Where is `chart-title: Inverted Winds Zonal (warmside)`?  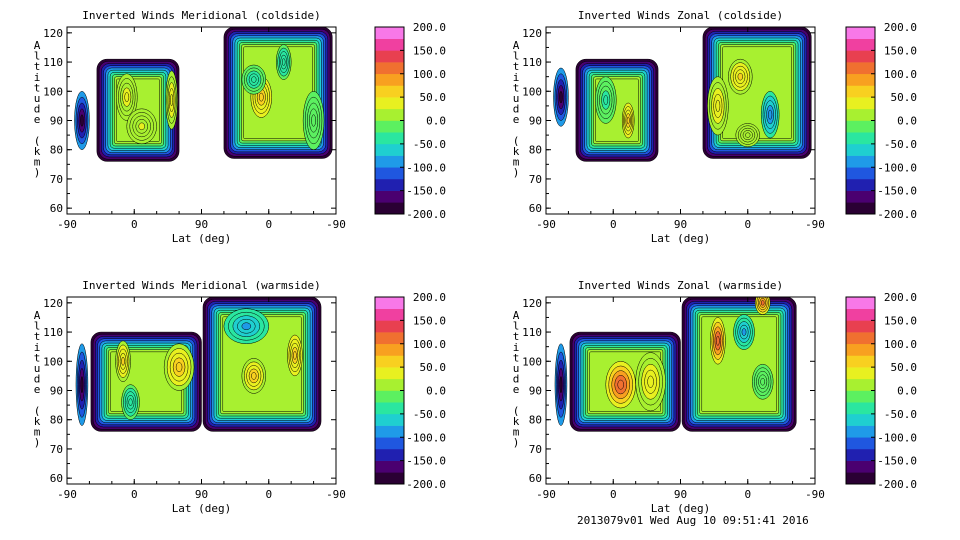 chart-title: Inverted Winds Zonal (warmside) is located at coordinates (680, 285).